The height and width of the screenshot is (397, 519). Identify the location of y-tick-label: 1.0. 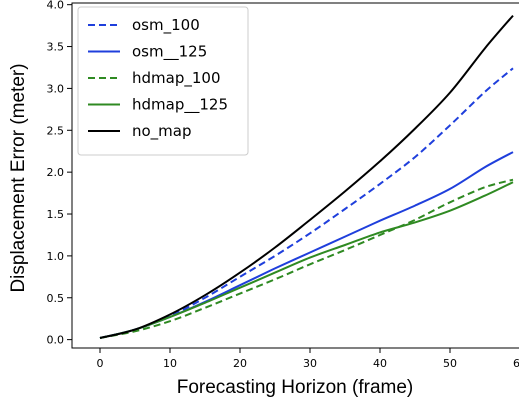
(56, 256).